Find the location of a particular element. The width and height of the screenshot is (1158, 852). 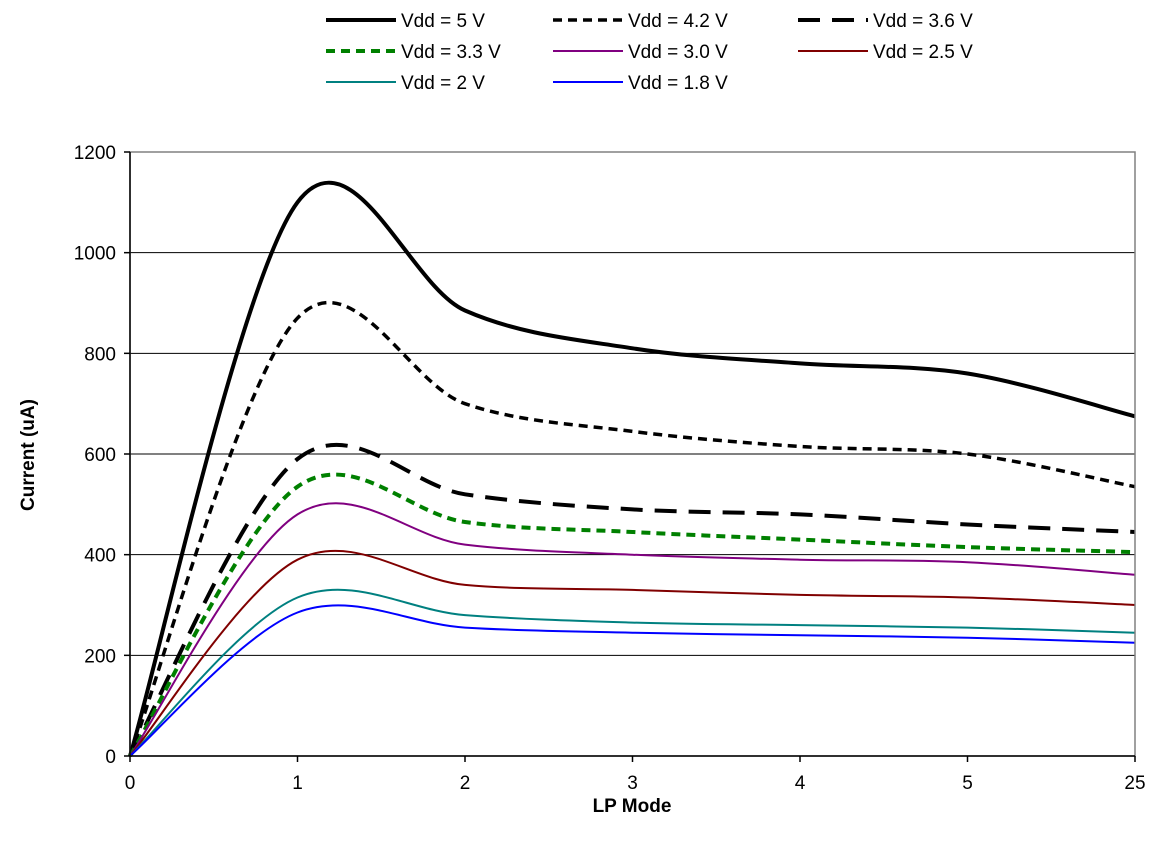

legend-label: Vdd = 4.2 V is located at coordinates (678, 21).